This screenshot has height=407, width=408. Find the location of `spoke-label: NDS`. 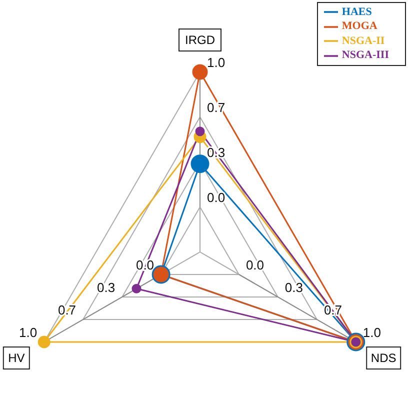

spoke-label: NDS is located at coordinates (383, 358).